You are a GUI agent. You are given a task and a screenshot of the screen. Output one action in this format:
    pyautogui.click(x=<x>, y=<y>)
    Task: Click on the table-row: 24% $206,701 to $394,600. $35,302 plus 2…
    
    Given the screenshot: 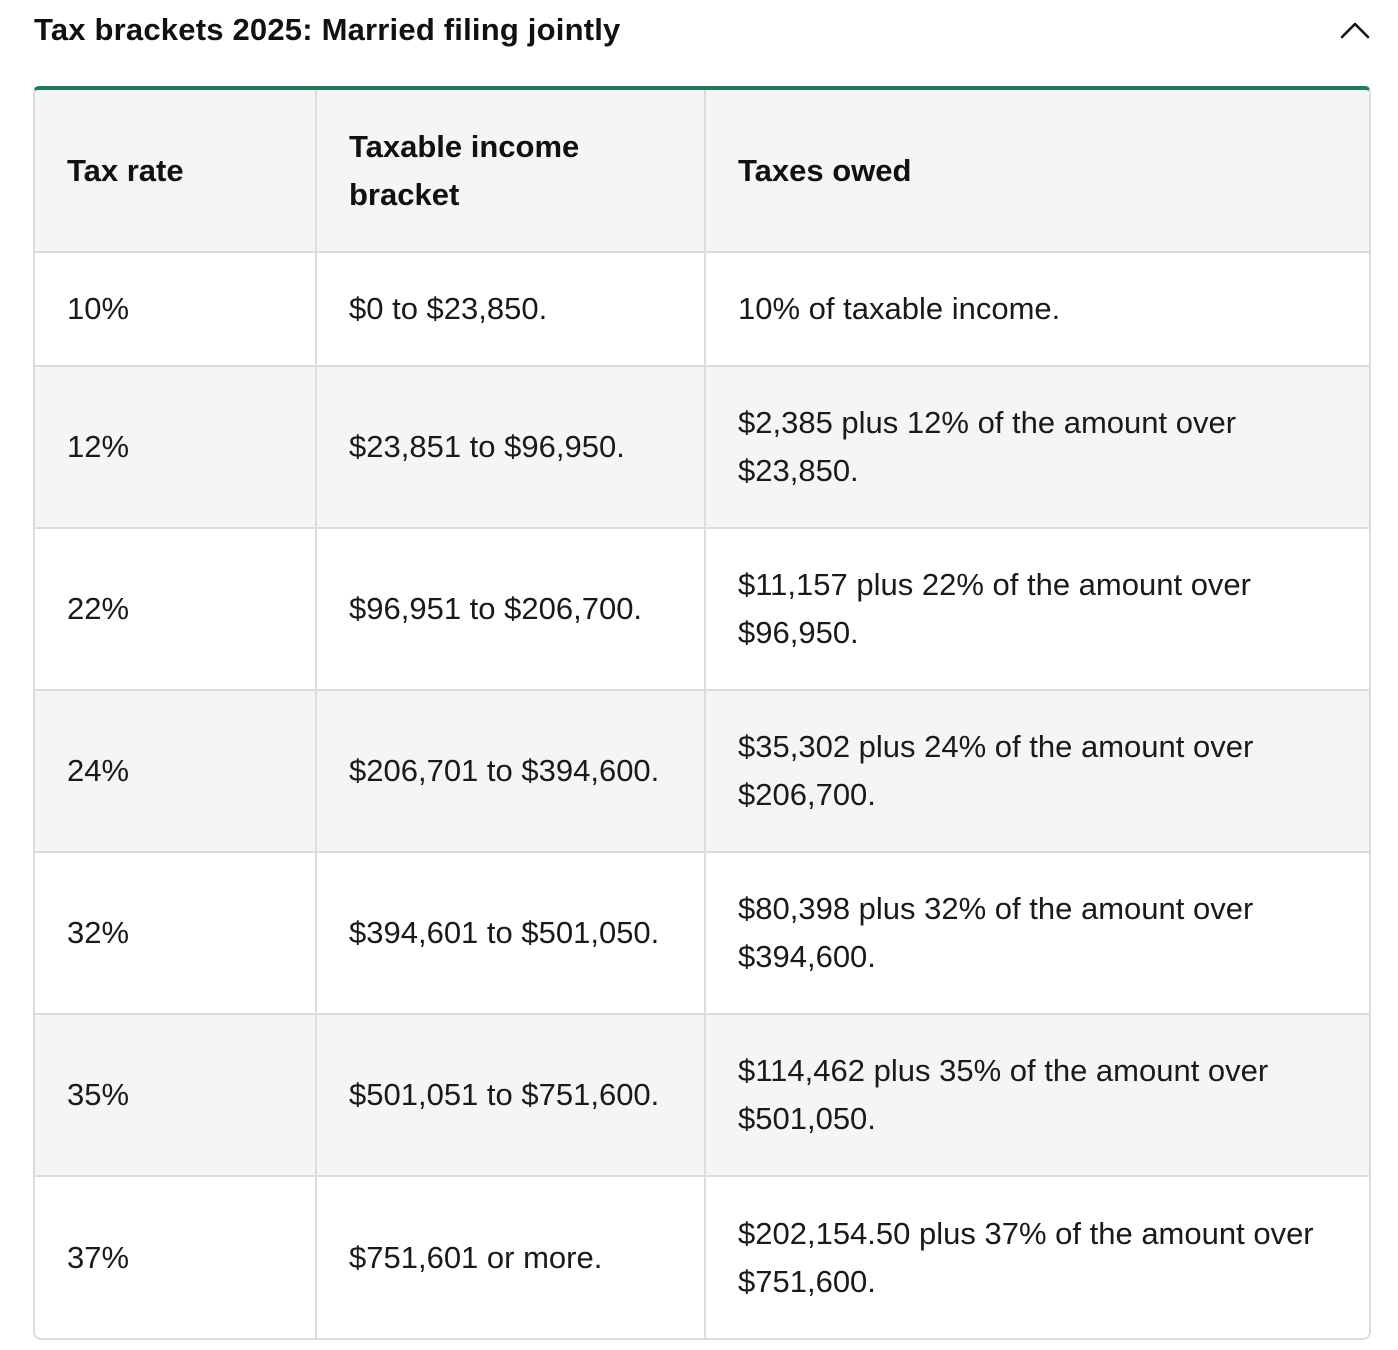 What is the action you would take?
    pyautogui.click(x=702, y=771)
    